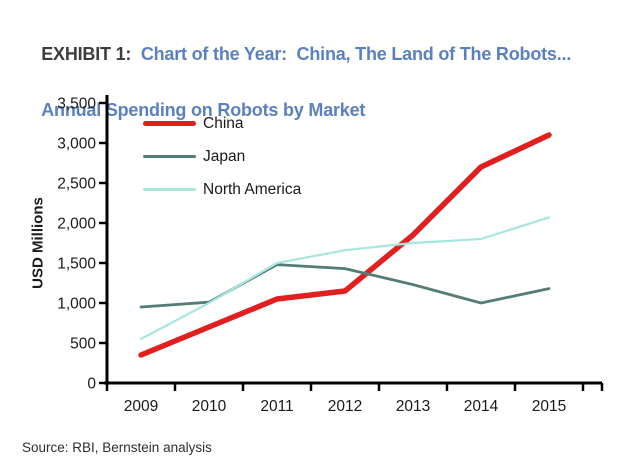 This screenshot has width=623, height=474. I want to click on legend-item-china: China, so click(222, 123).